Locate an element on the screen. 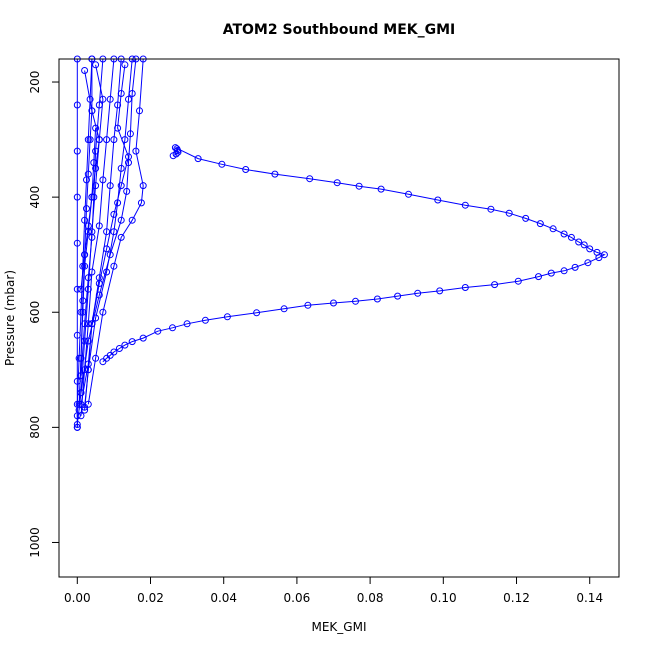  x-axis-label: MEK_GMI is located at coordinates (339, 627).